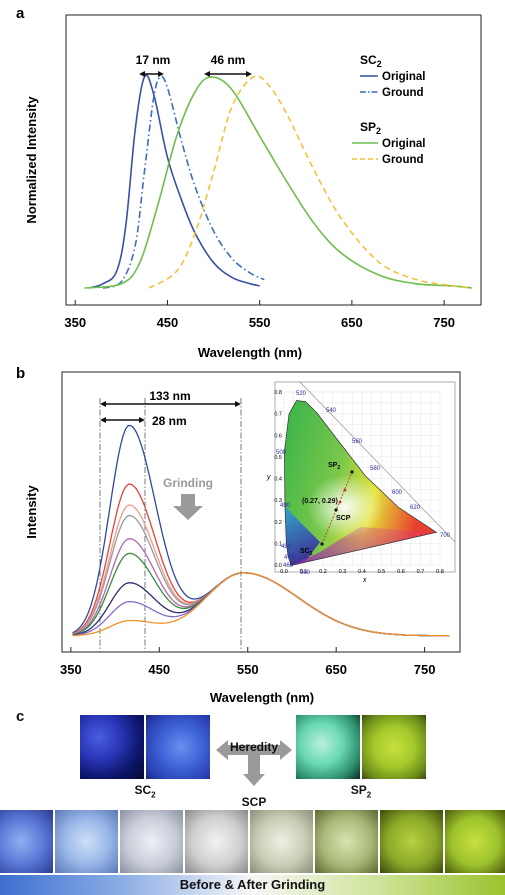  What do you see at coordinates (403, 144) in the screenshot?
I see `legend-label-sp2-original: Original` at bounding box center [403, 144].